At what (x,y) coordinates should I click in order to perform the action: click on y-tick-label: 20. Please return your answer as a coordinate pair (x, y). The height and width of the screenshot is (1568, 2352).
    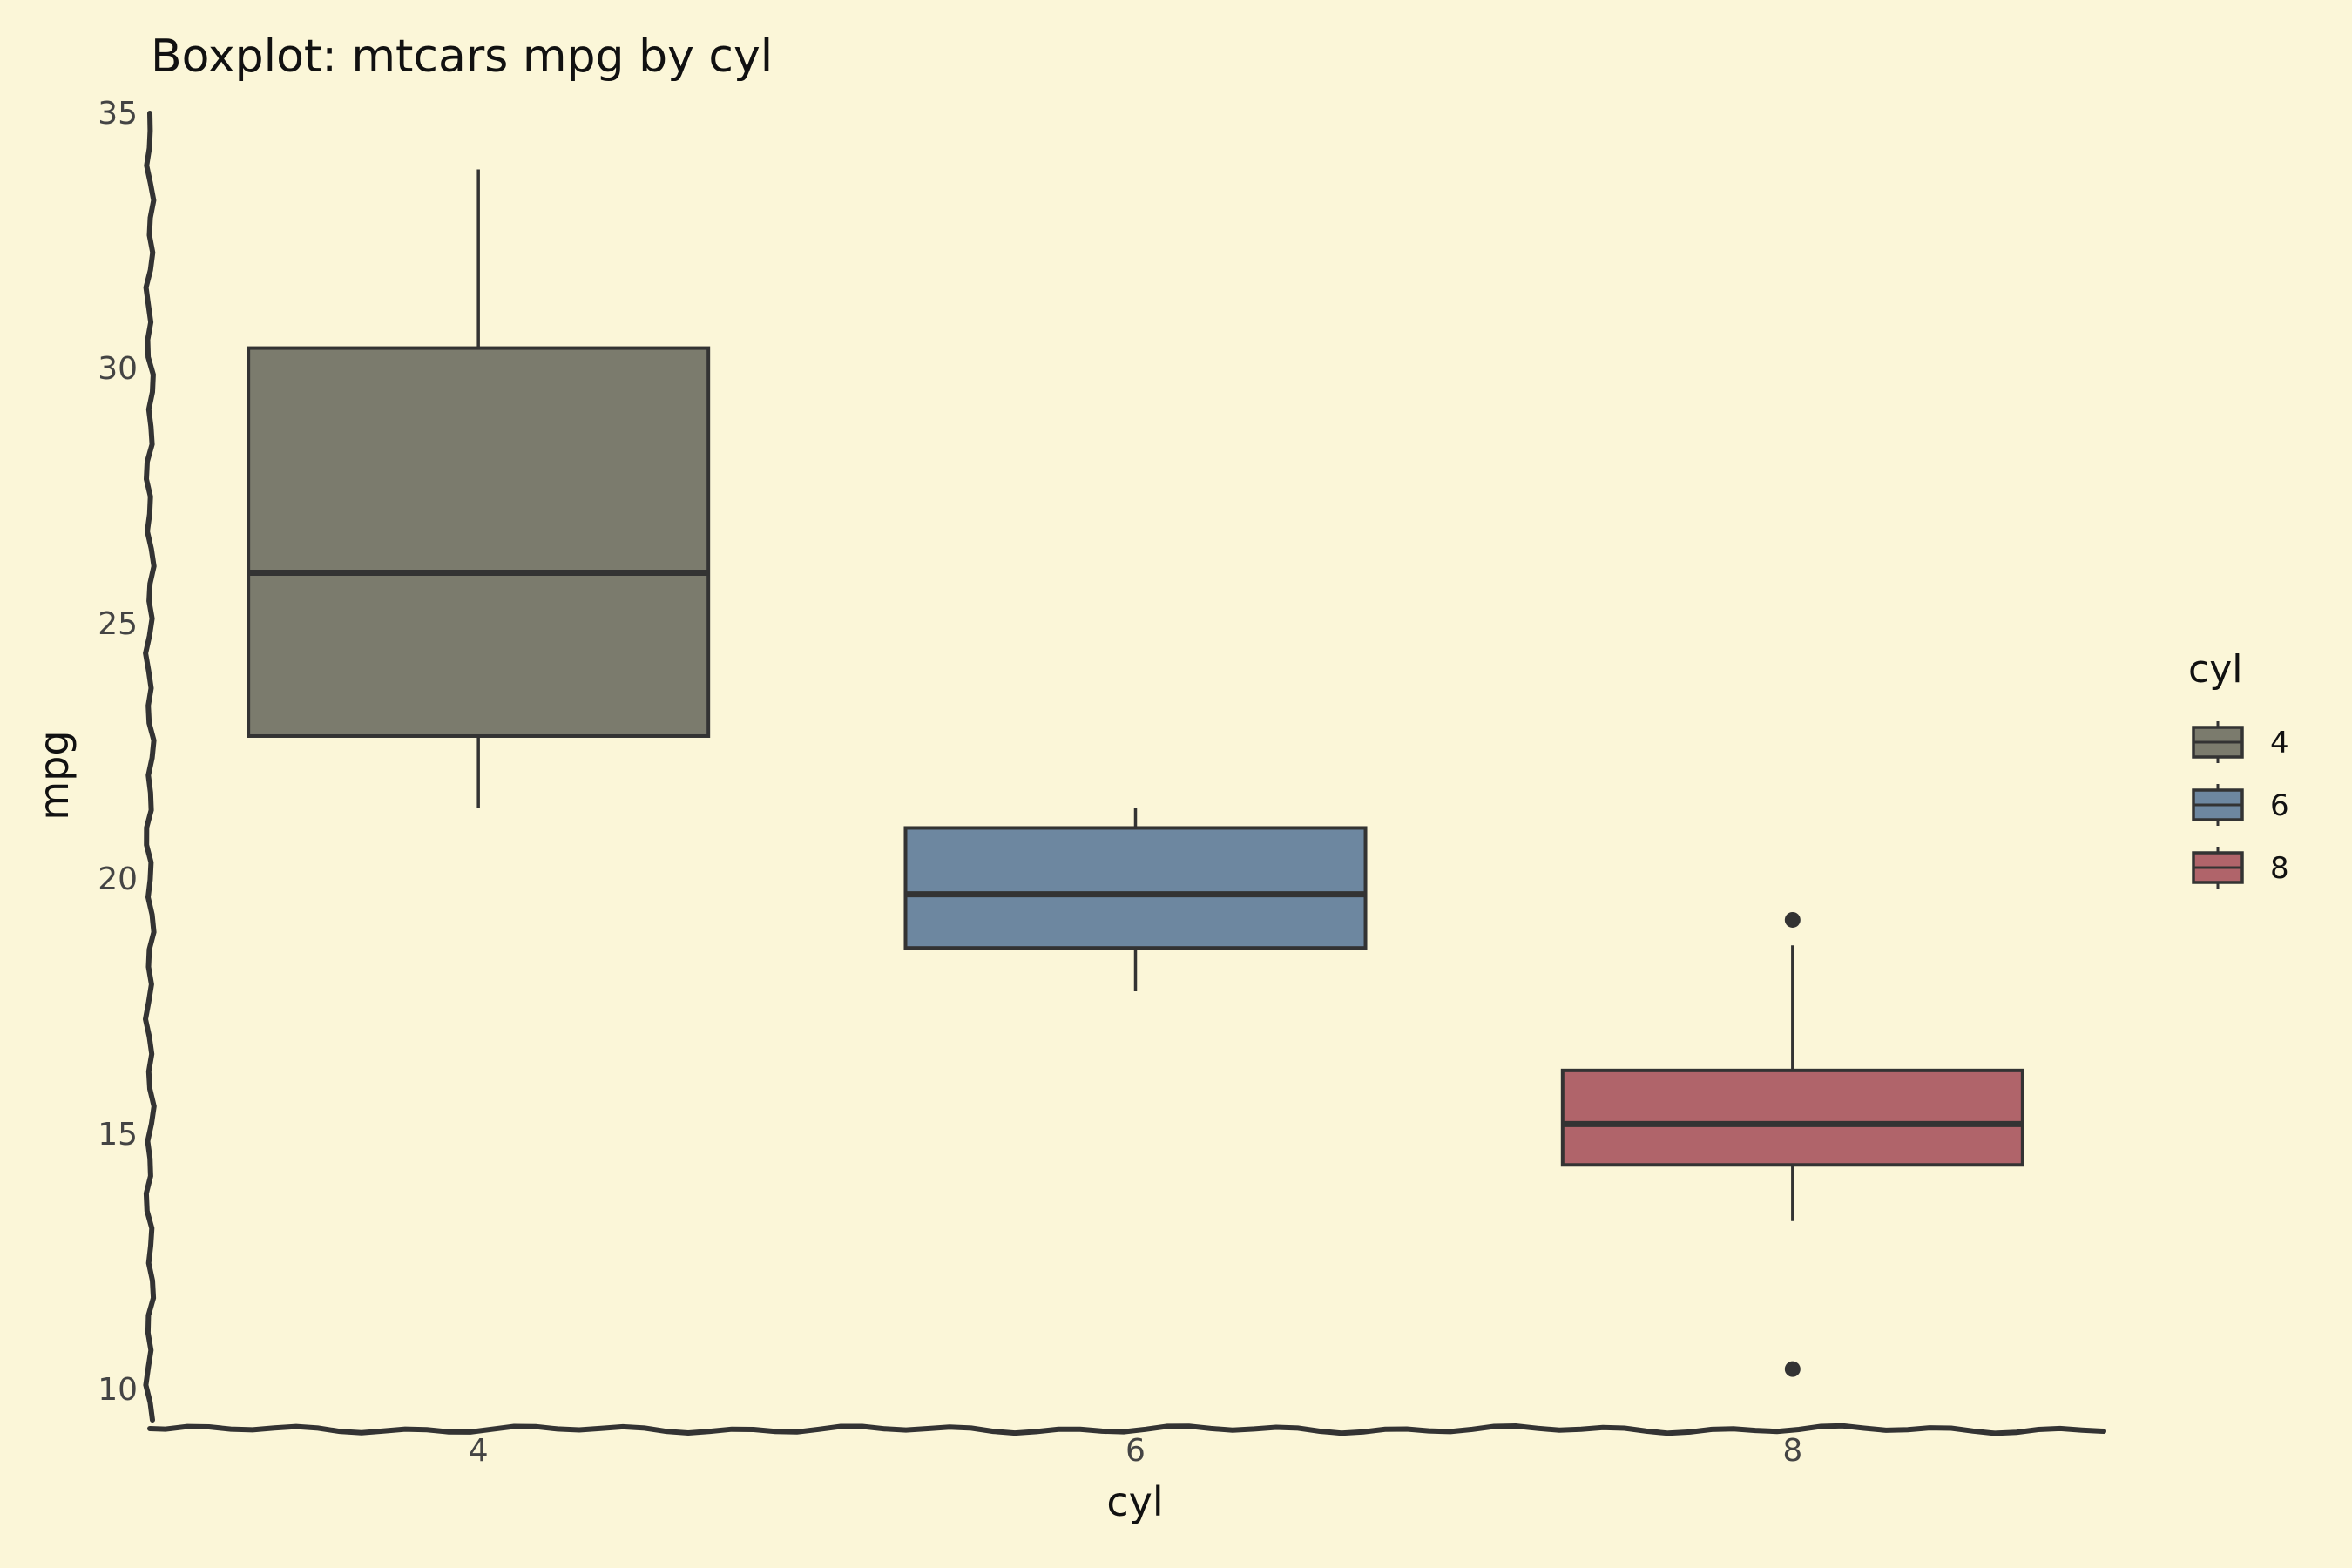
    Looking at the image, I should click on (118, 879).